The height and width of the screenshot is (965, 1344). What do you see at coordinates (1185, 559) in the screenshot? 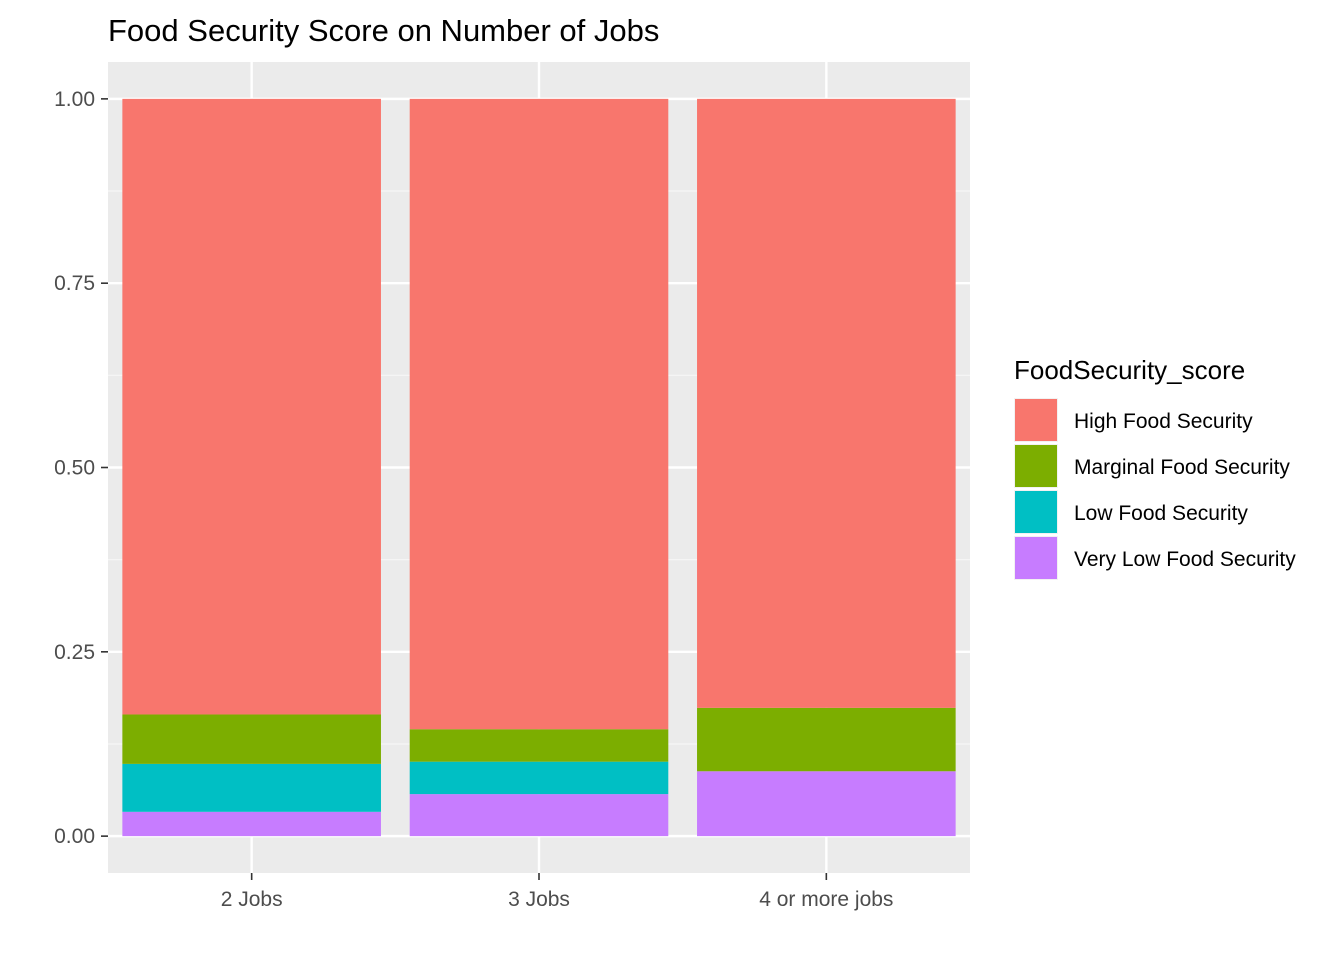
I see `legend-entry-label: Very Low Food Security` at bounding box center [1185, 559].